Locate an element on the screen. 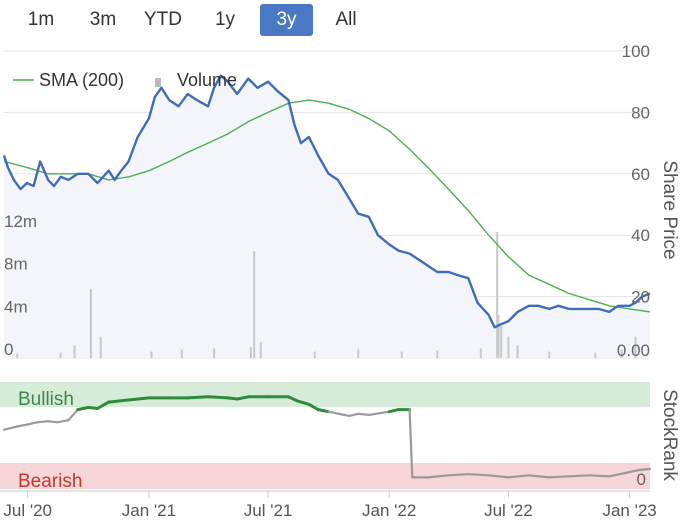  y-tick-label: 20 is located at coordinates (640, 297).